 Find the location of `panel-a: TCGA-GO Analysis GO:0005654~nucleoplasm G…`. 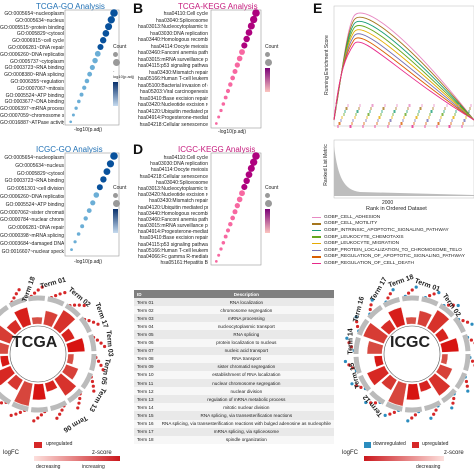

panel-a: TCGA-GO Analysis GO:0005654~nucleoplasm G… is located at coordinates (60, 67).